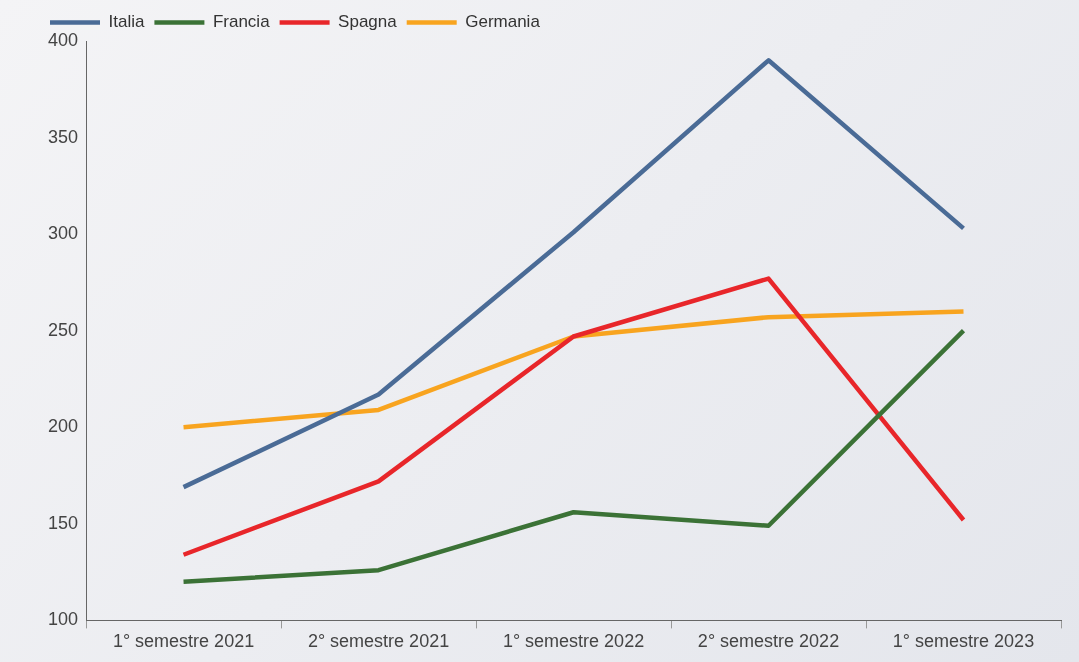 This screenshot has width=1079, height=662. Describe the element at coordinates (768, 641) in the screenshot. I see `x-tick-label: 2° semestre 2022` at that location.